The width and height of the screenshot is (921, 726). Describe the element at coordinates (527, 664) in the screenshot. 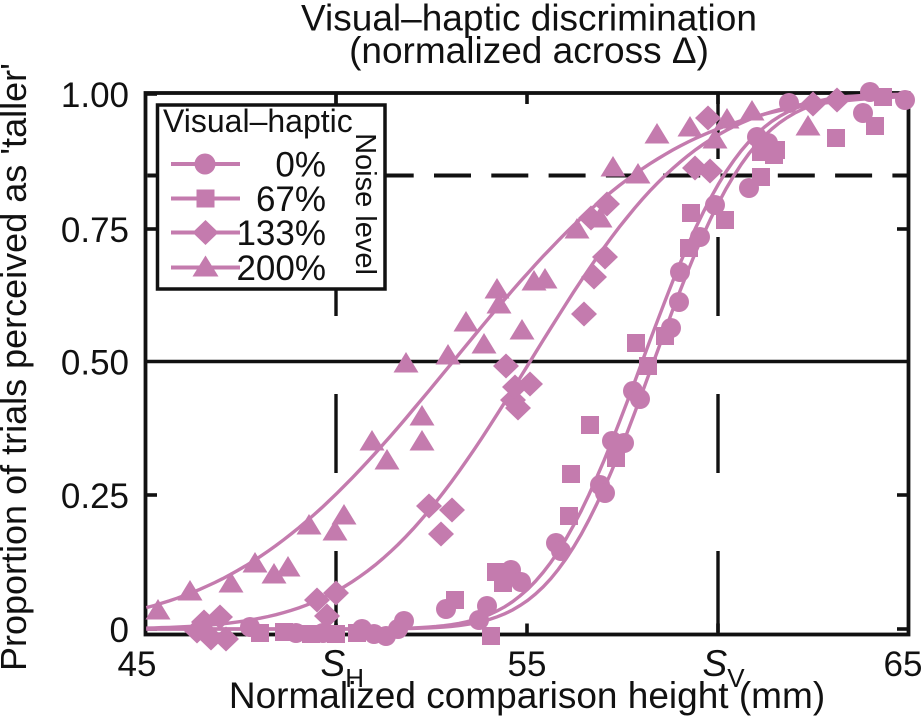

I see `svg-text: 55` at that location.